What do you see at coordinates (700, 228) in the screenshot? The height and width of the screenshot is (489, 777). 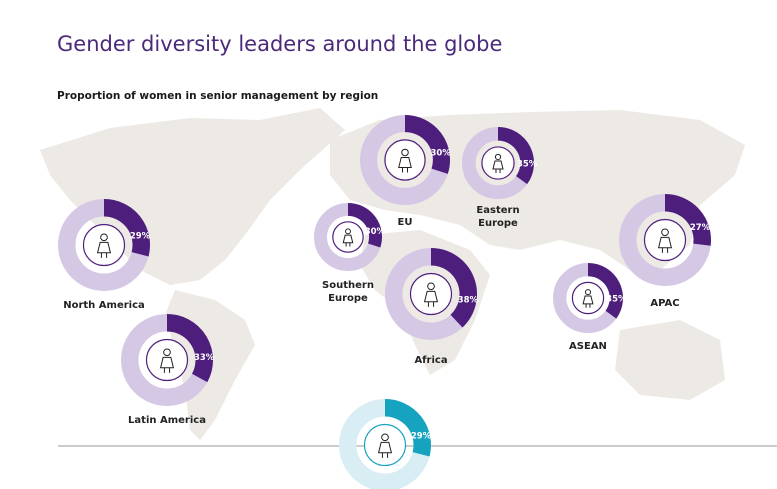 I see `value-label: 27%` at bounding box center [700, 228].